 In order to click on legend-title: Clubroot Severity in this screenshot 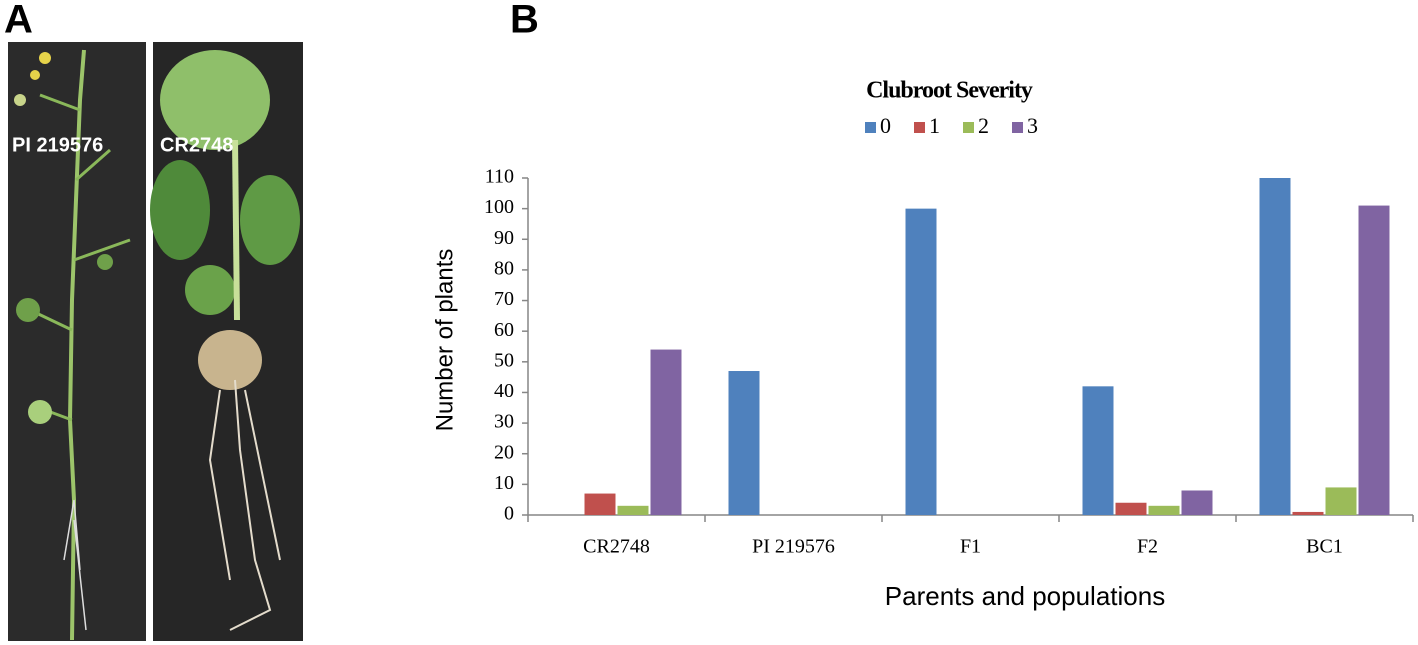, I will do `click(949, 91)`.